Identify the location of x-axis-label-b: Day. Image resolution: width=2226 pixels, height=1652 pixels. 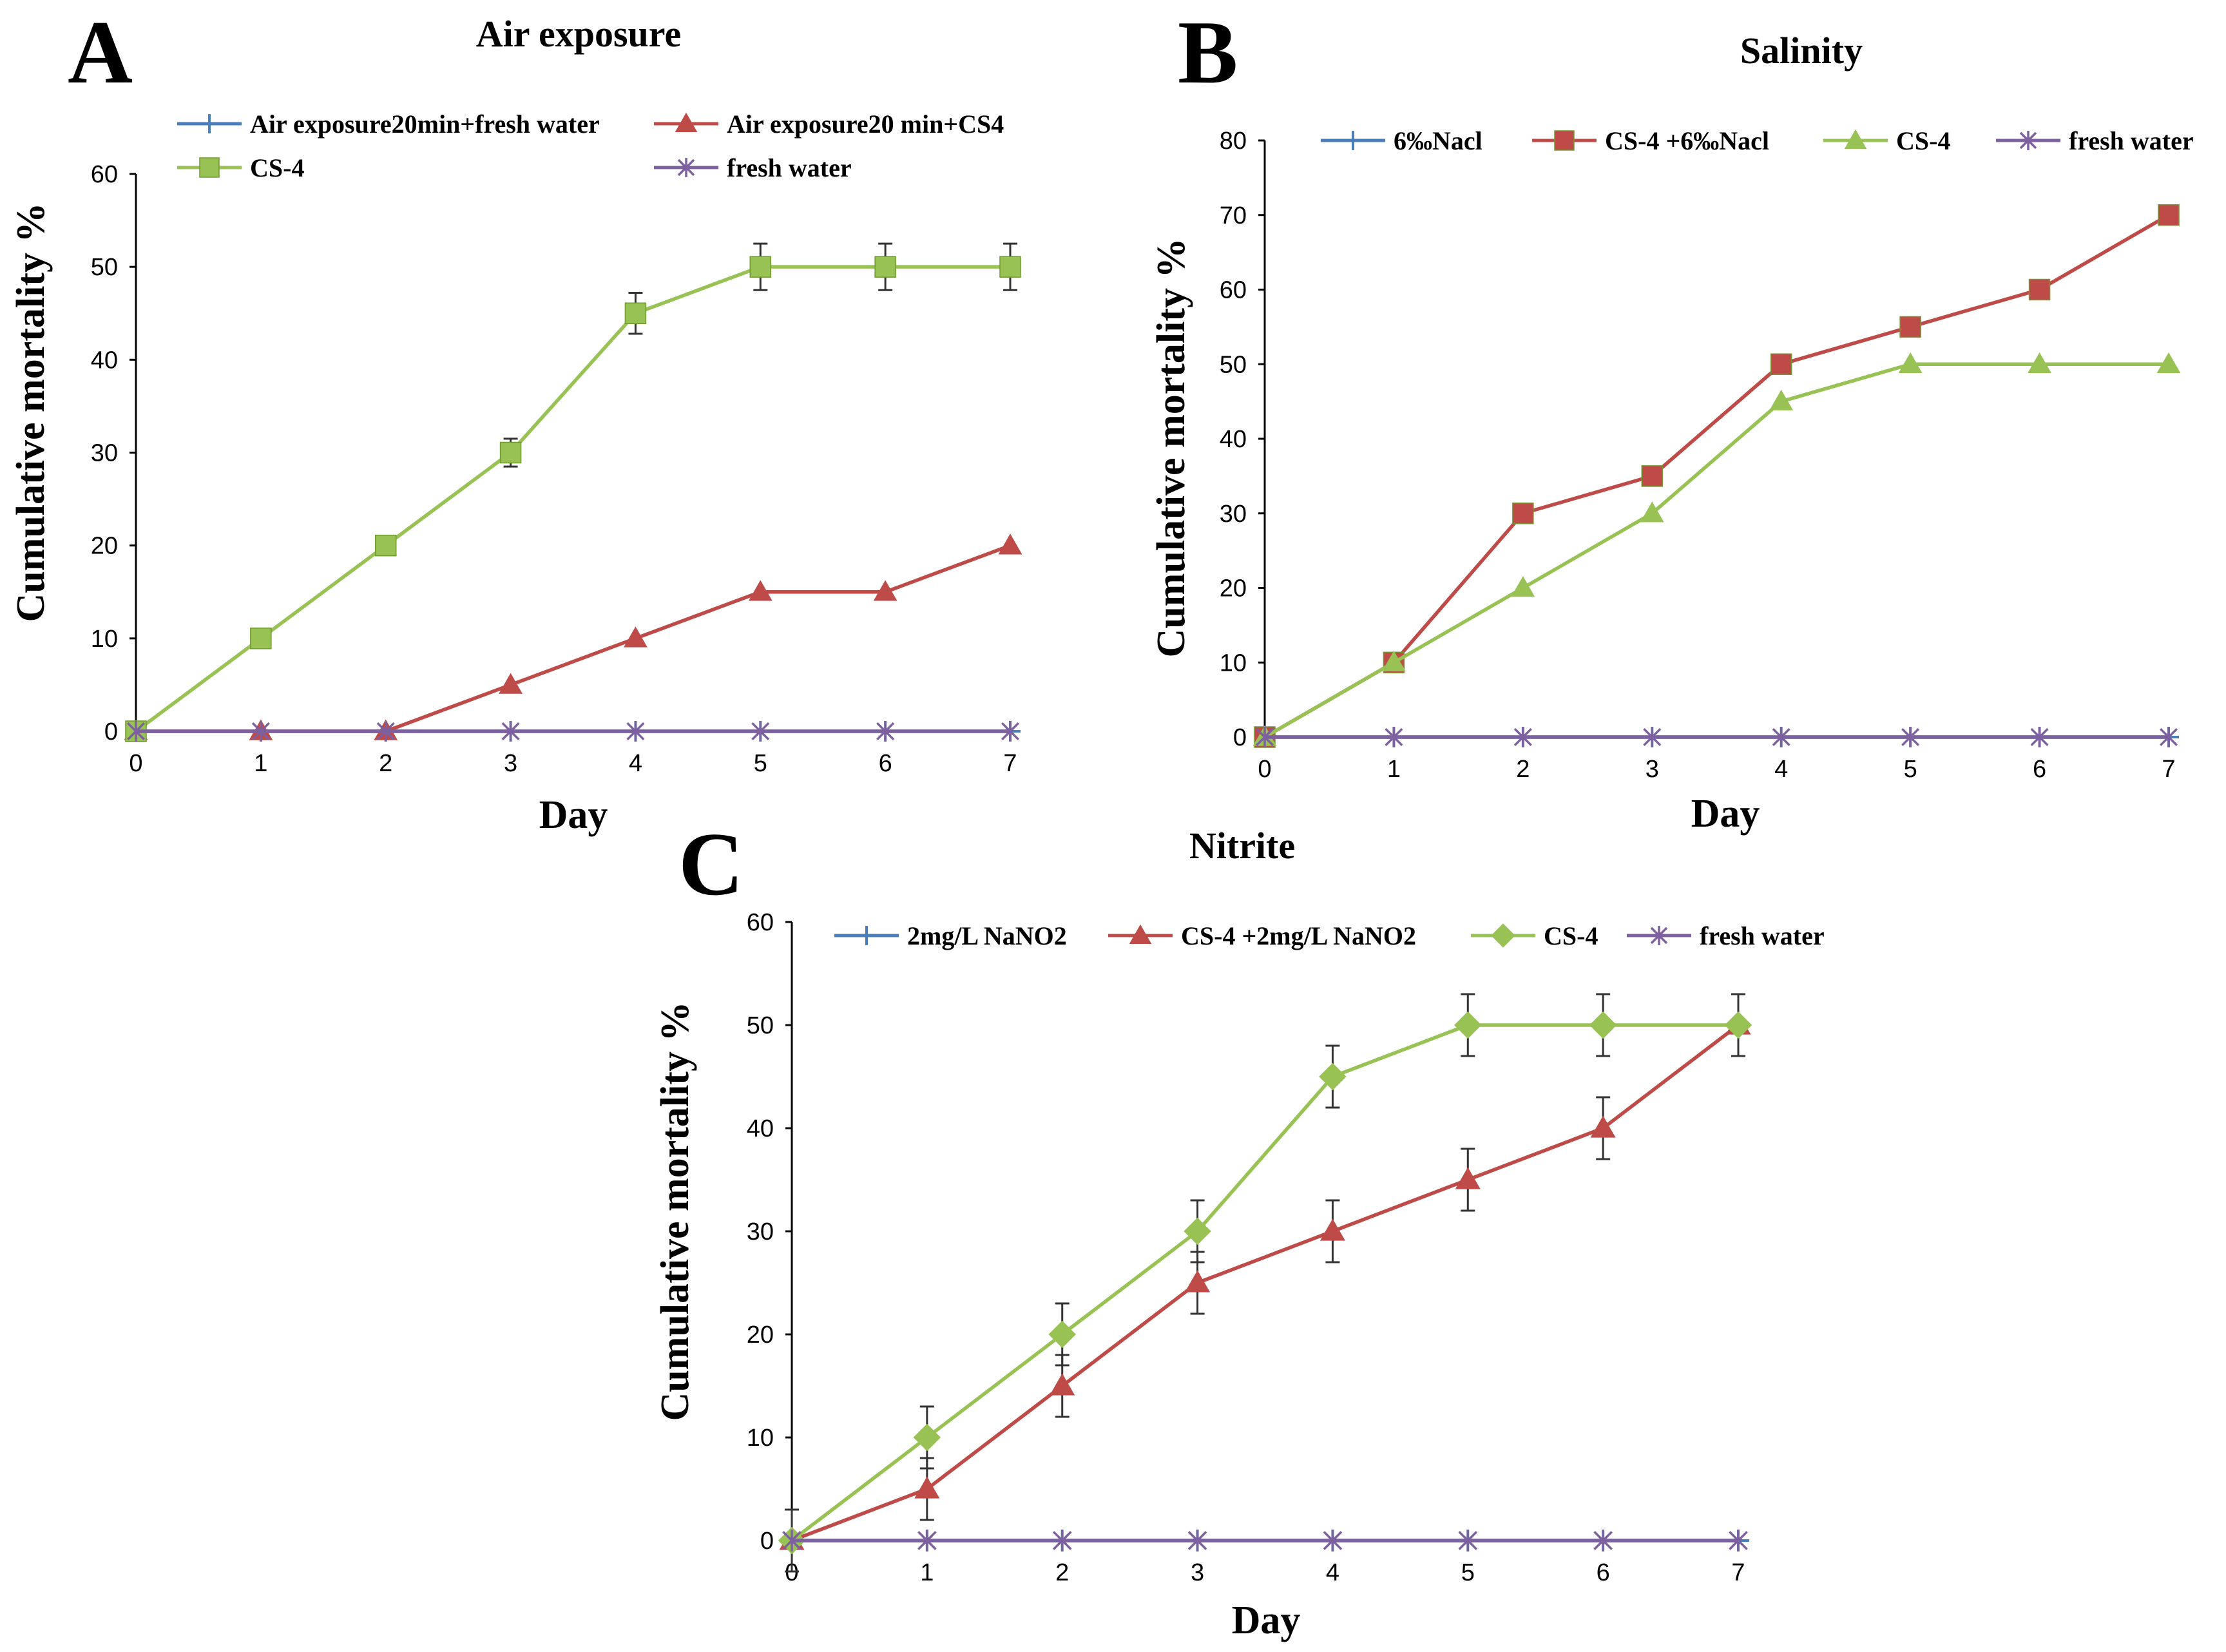
(1726, 814).